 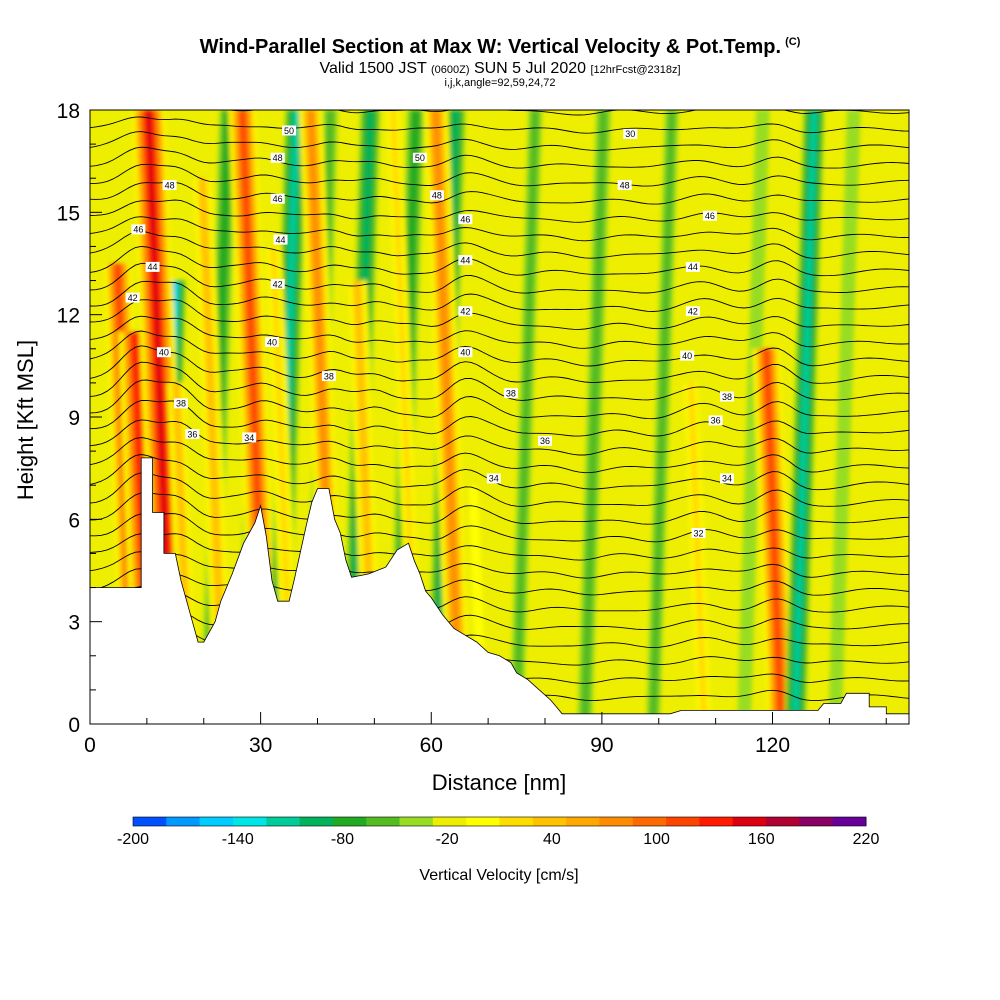 What do you see at coordinates (635, 70) in the screenshot?
I see `subtitle-forecast: [12hrFcst@2318z]` at bounding box center [635, 70].